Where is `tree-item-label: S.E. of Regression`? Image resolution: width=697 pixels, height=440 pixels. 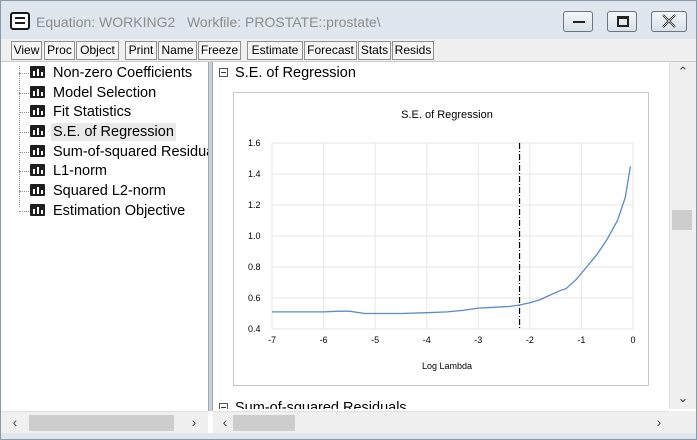
tree-item-label: S.E. of Regression is located at coordinates (113, 132).